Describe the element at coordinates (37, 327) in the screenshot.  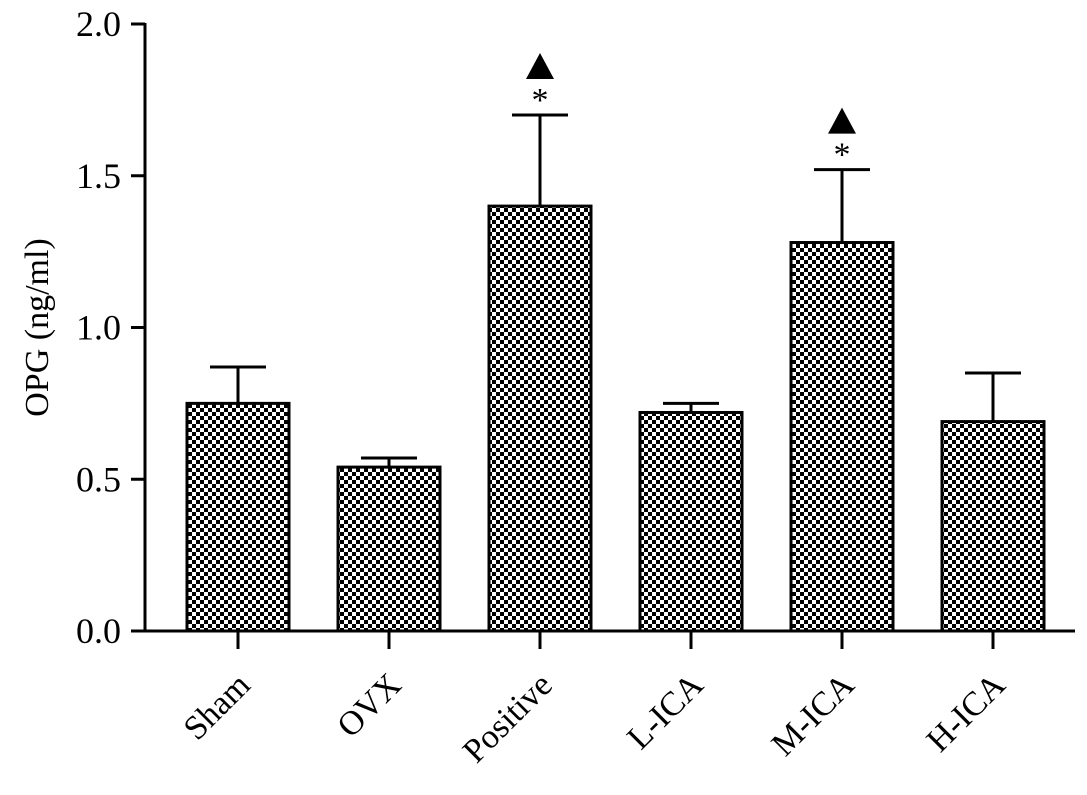
I see `y-axis-title: OPG (ng/ml)` at that location.